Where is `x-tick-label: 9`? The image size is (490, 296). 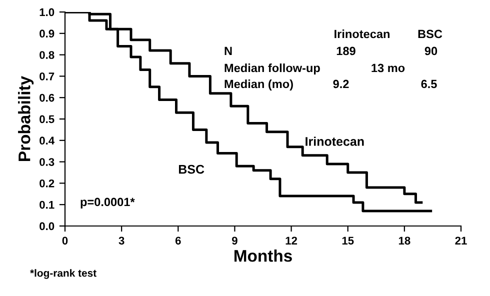 x-tick-label: 9 is located at coordinates (235, 240).